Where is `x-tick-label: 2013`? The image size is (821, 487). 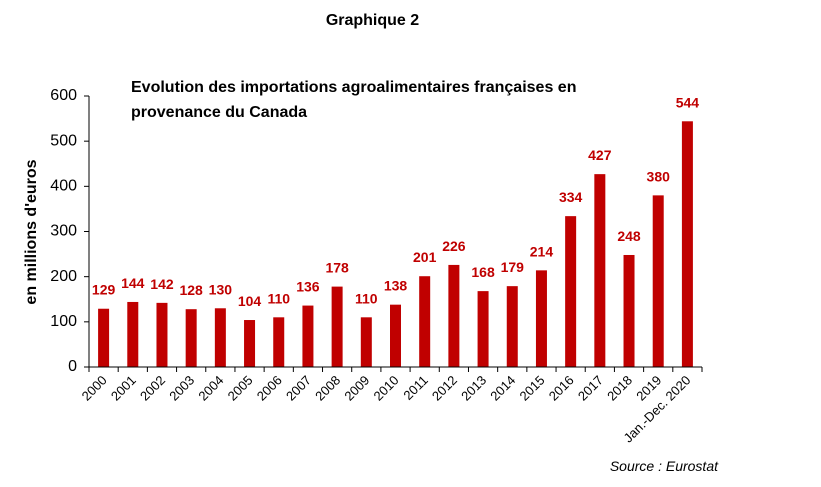
x-tick-label: 2013 is located at coordinates (473, 388).